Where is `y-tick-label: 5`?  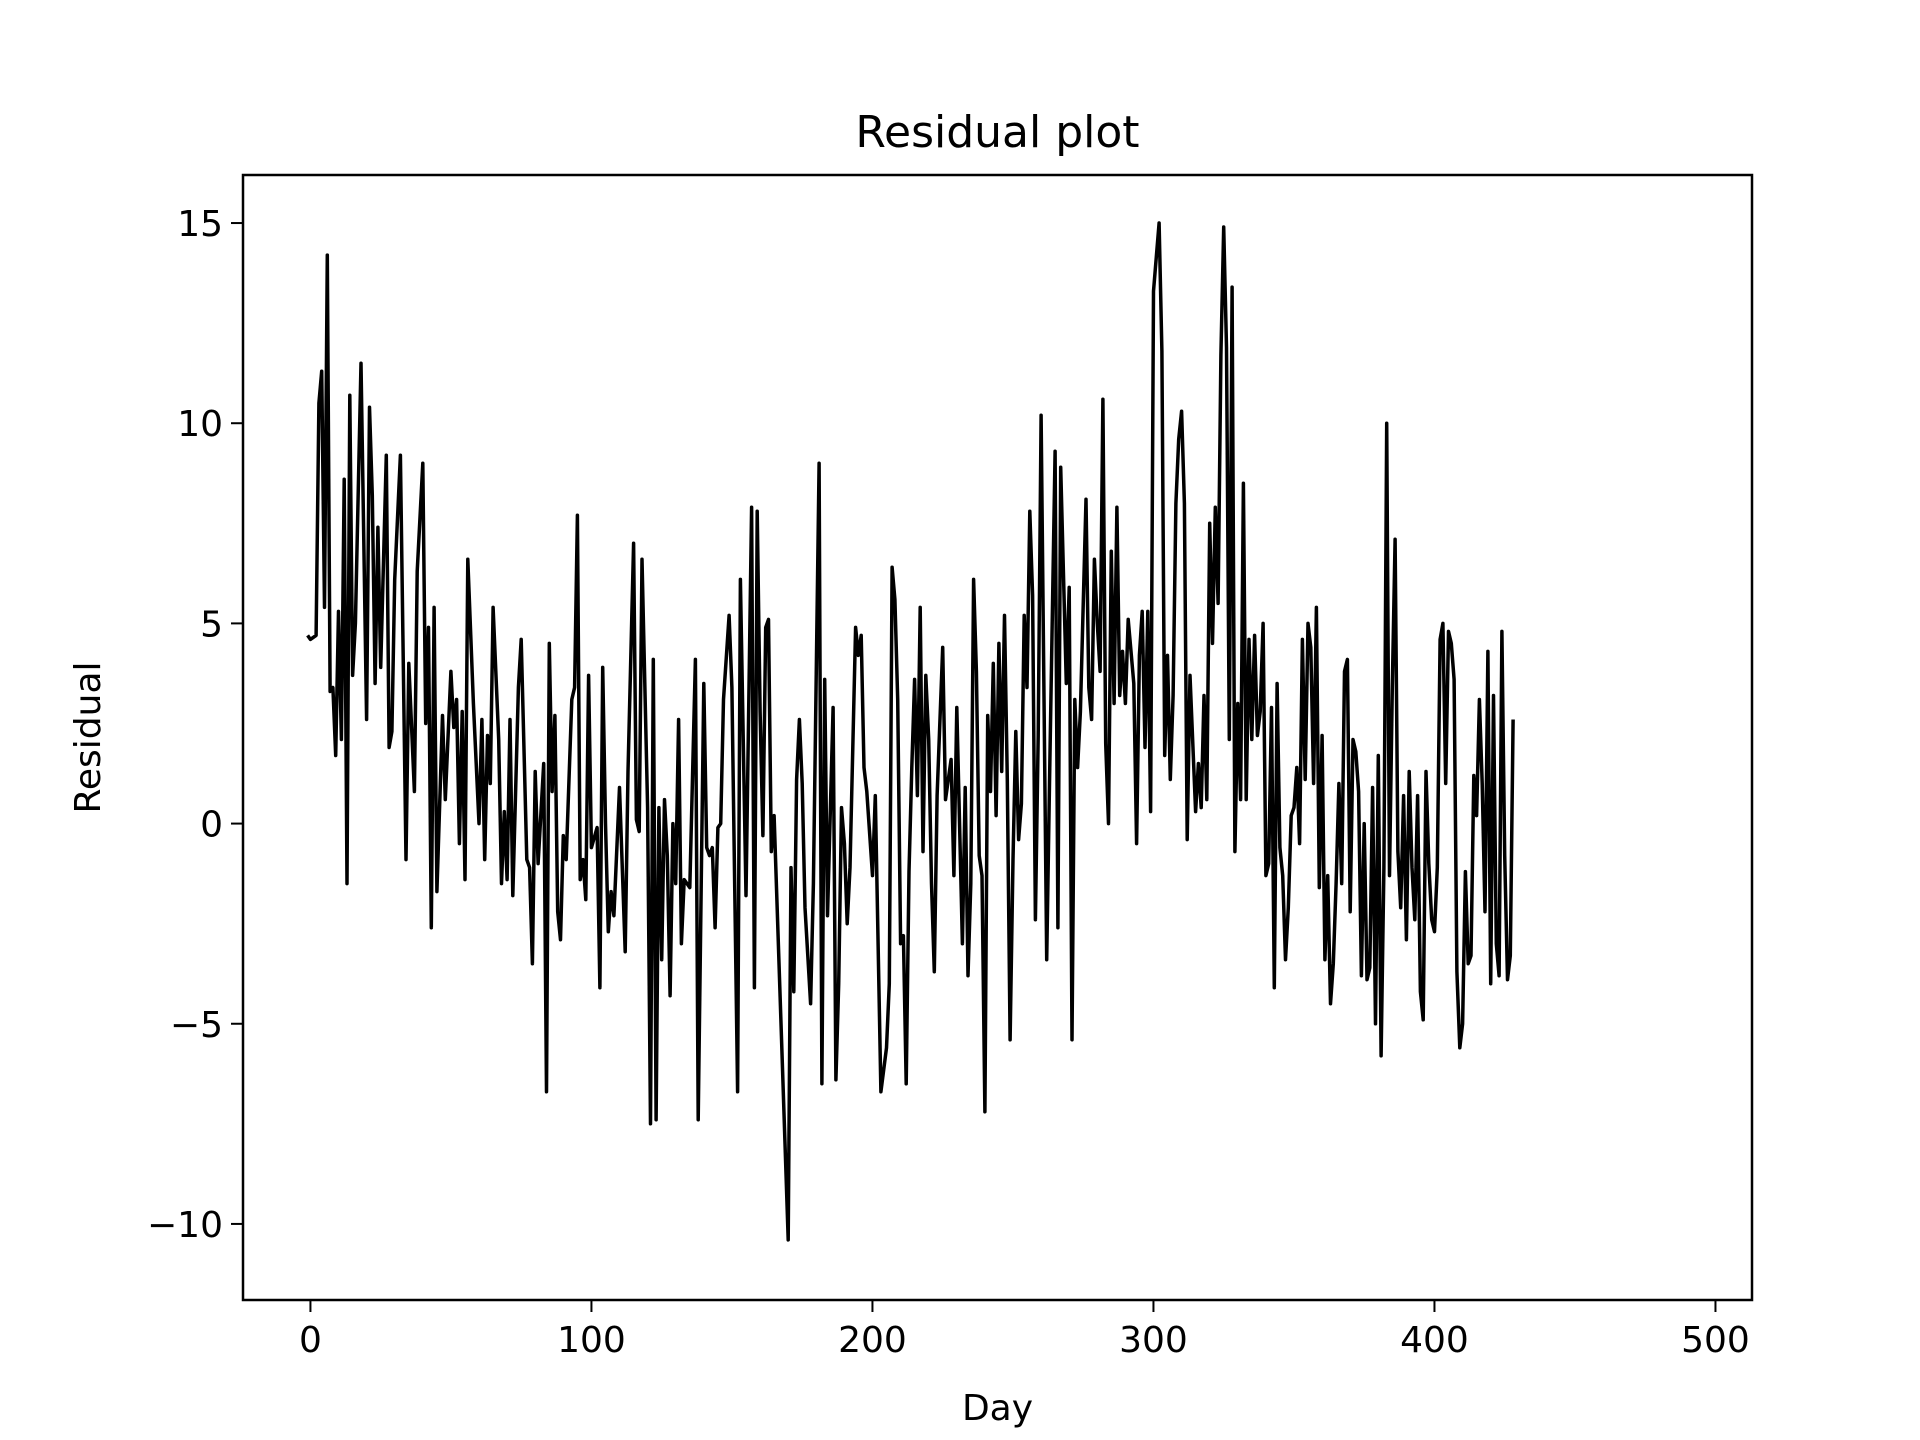 y-tick-label: 5 is located at coordinates (211, 624).